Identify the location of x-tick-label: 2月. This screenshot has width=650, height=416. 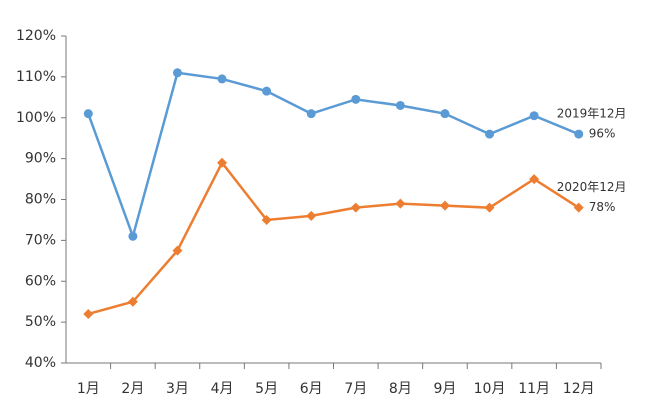
(132, 389).